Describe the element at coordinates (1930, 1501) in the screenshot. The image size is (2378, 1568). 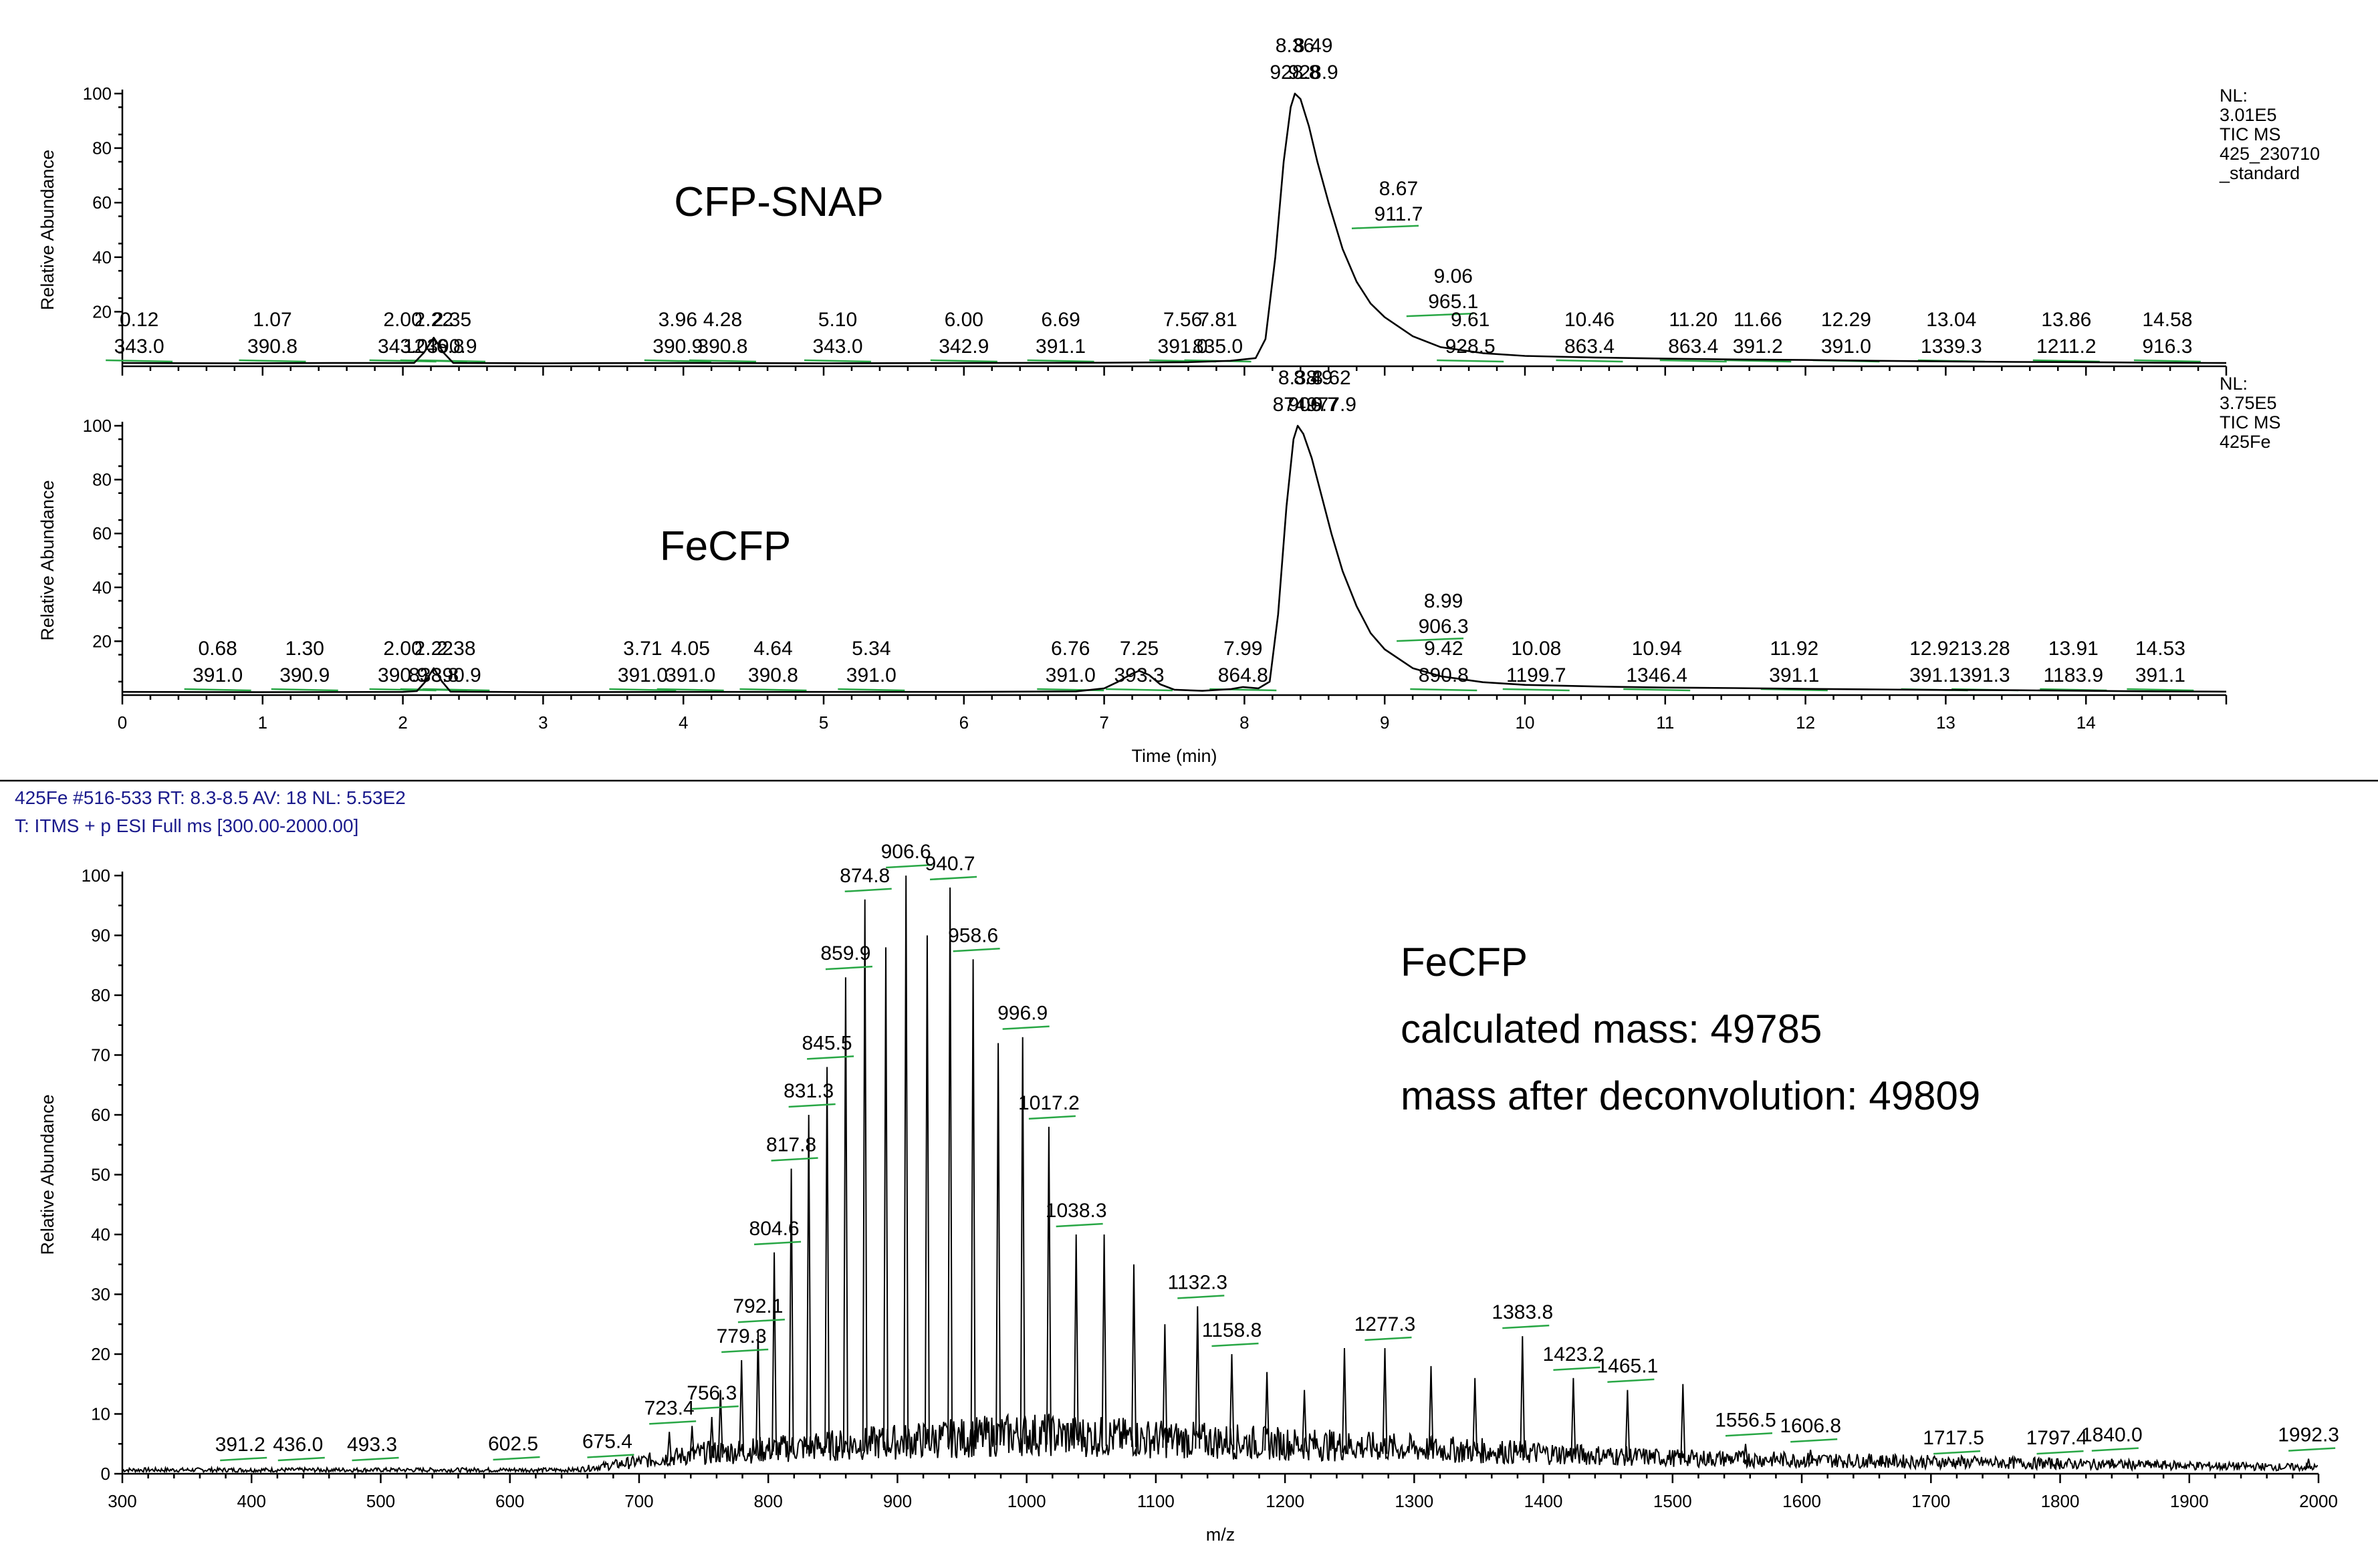
I see `x-tick-label: 1700` at that location.